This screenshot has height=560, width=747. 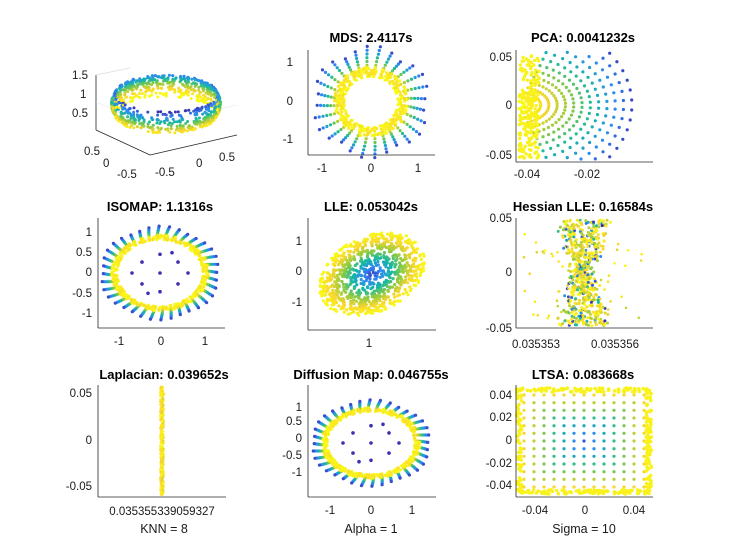 I want to click on pca-points, so click(x=575, y=105).